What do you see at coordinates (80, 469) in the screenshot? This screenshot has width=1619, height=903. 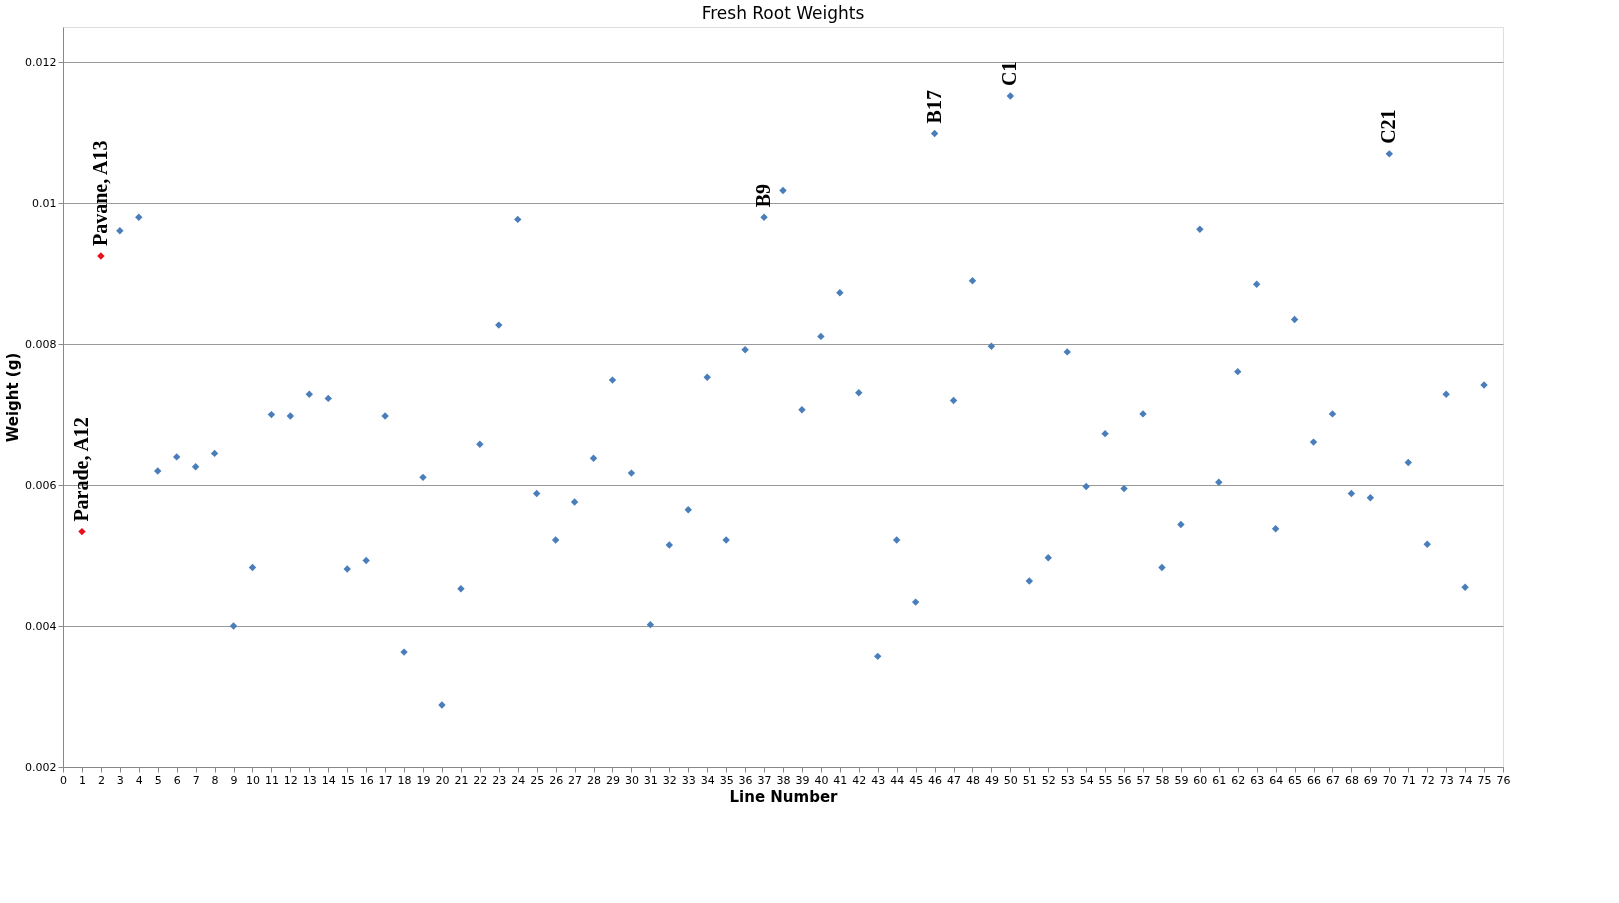 I see `annotation: Parade, A12` at bounding box center [80, 469].